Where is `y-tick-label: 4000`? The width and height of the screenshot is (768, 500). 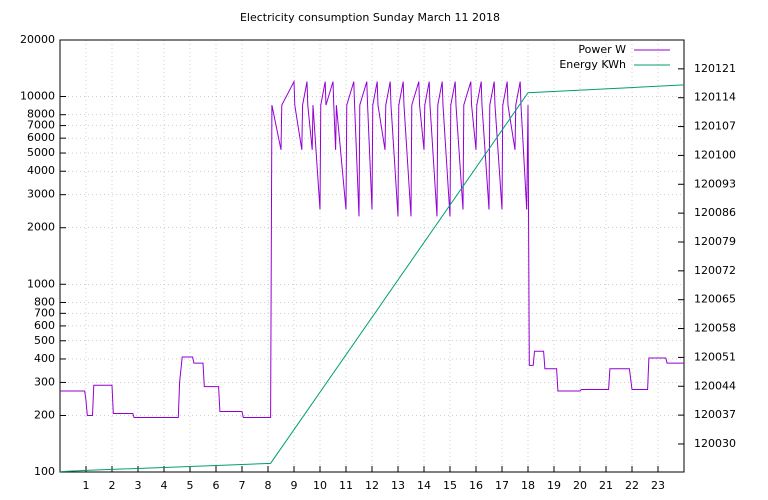 y-tick-label: 4000 is located at coordinates (41, 170).